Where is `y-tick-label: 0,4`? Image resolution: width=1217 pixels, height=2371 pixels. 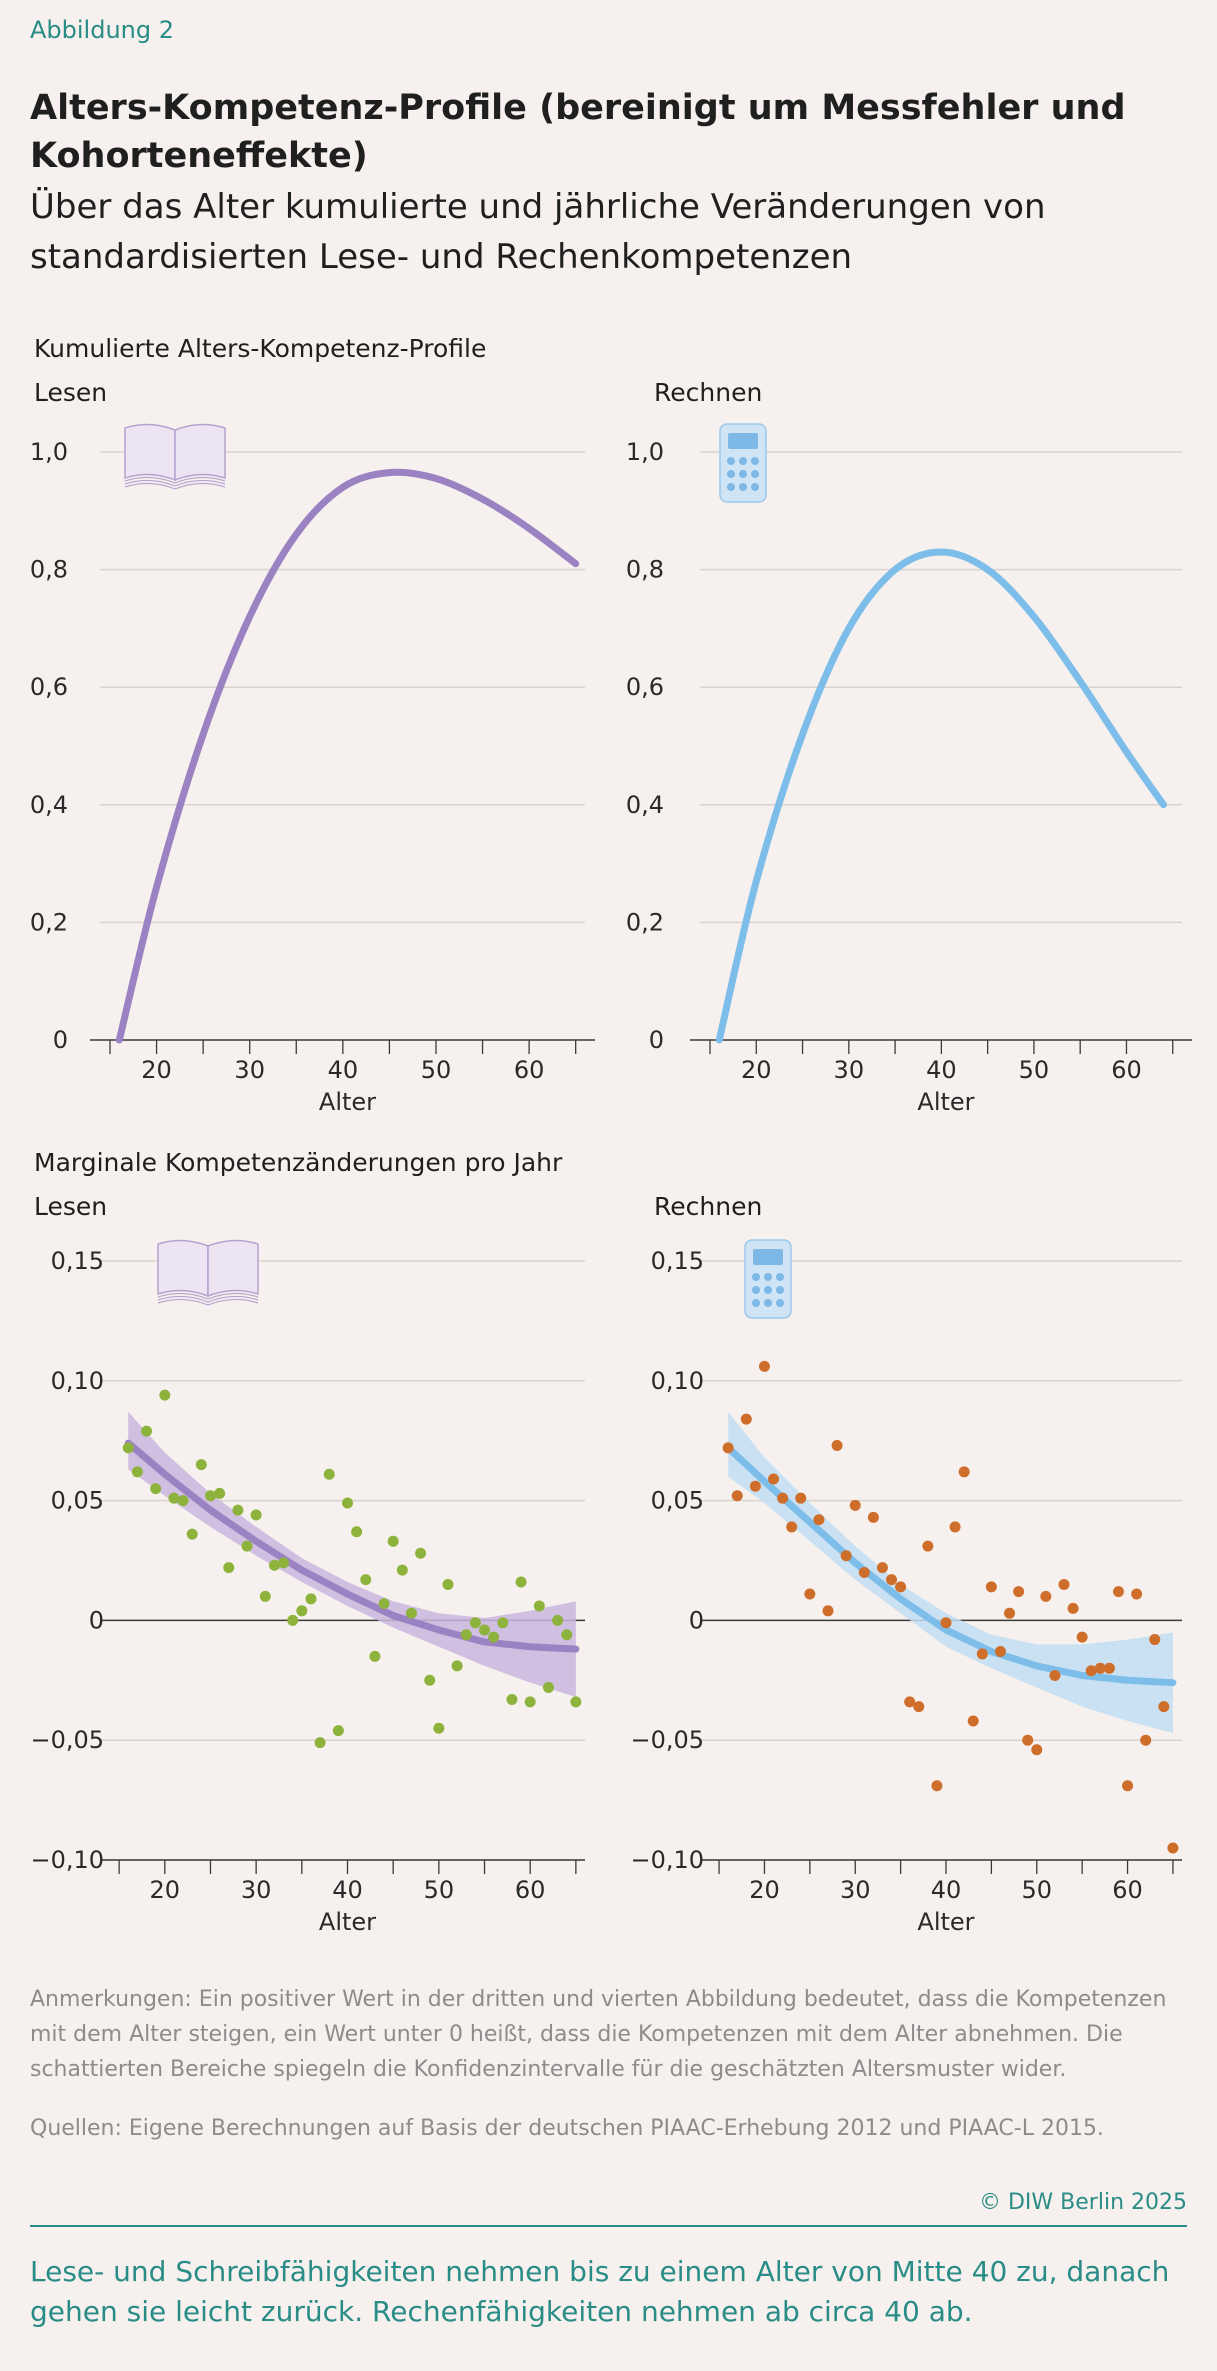
y-tick-label: 0,4 is located at coordinates (645, 805).